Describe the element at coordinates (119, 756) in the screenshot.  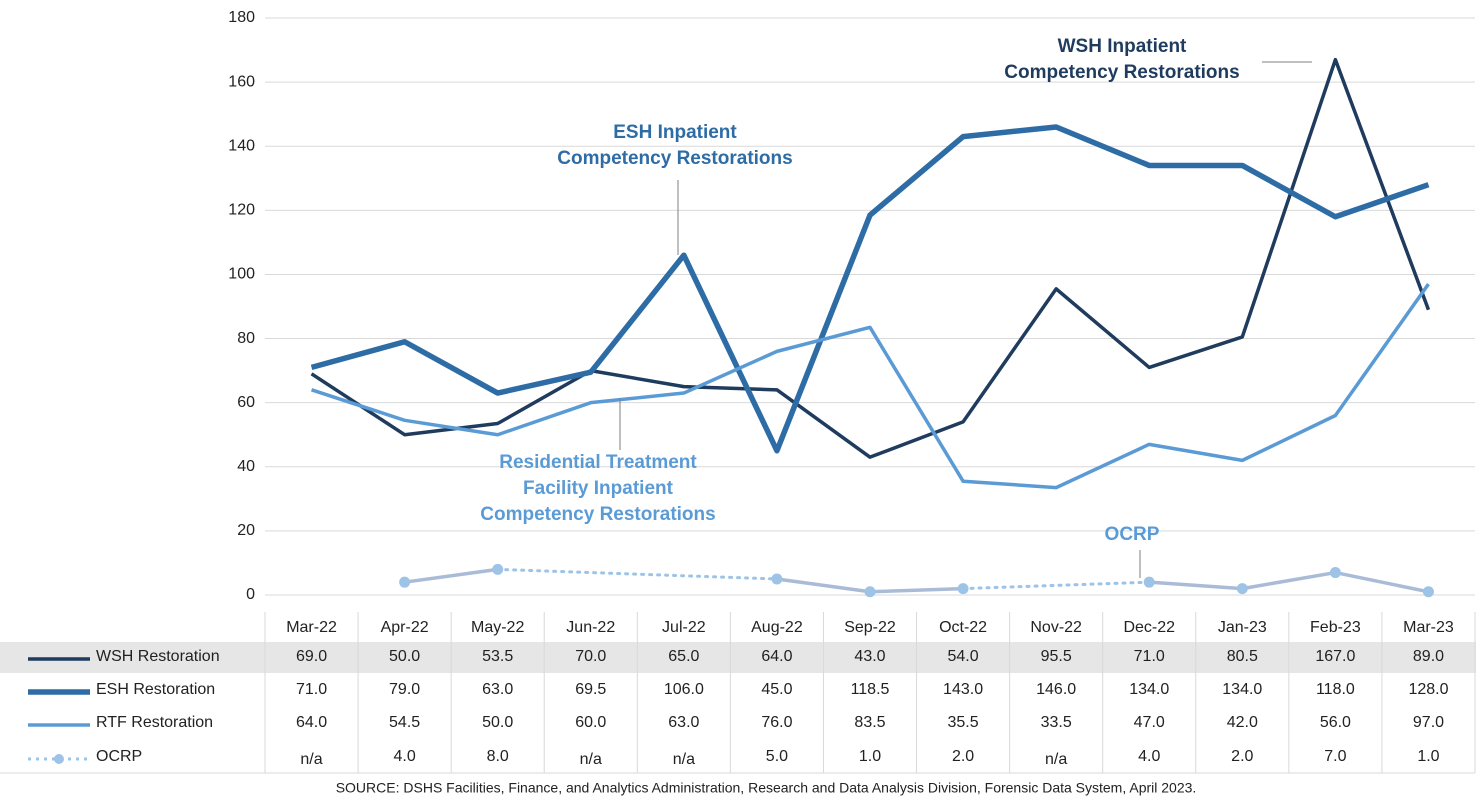
I see `legend-label: OCRP` at that location.